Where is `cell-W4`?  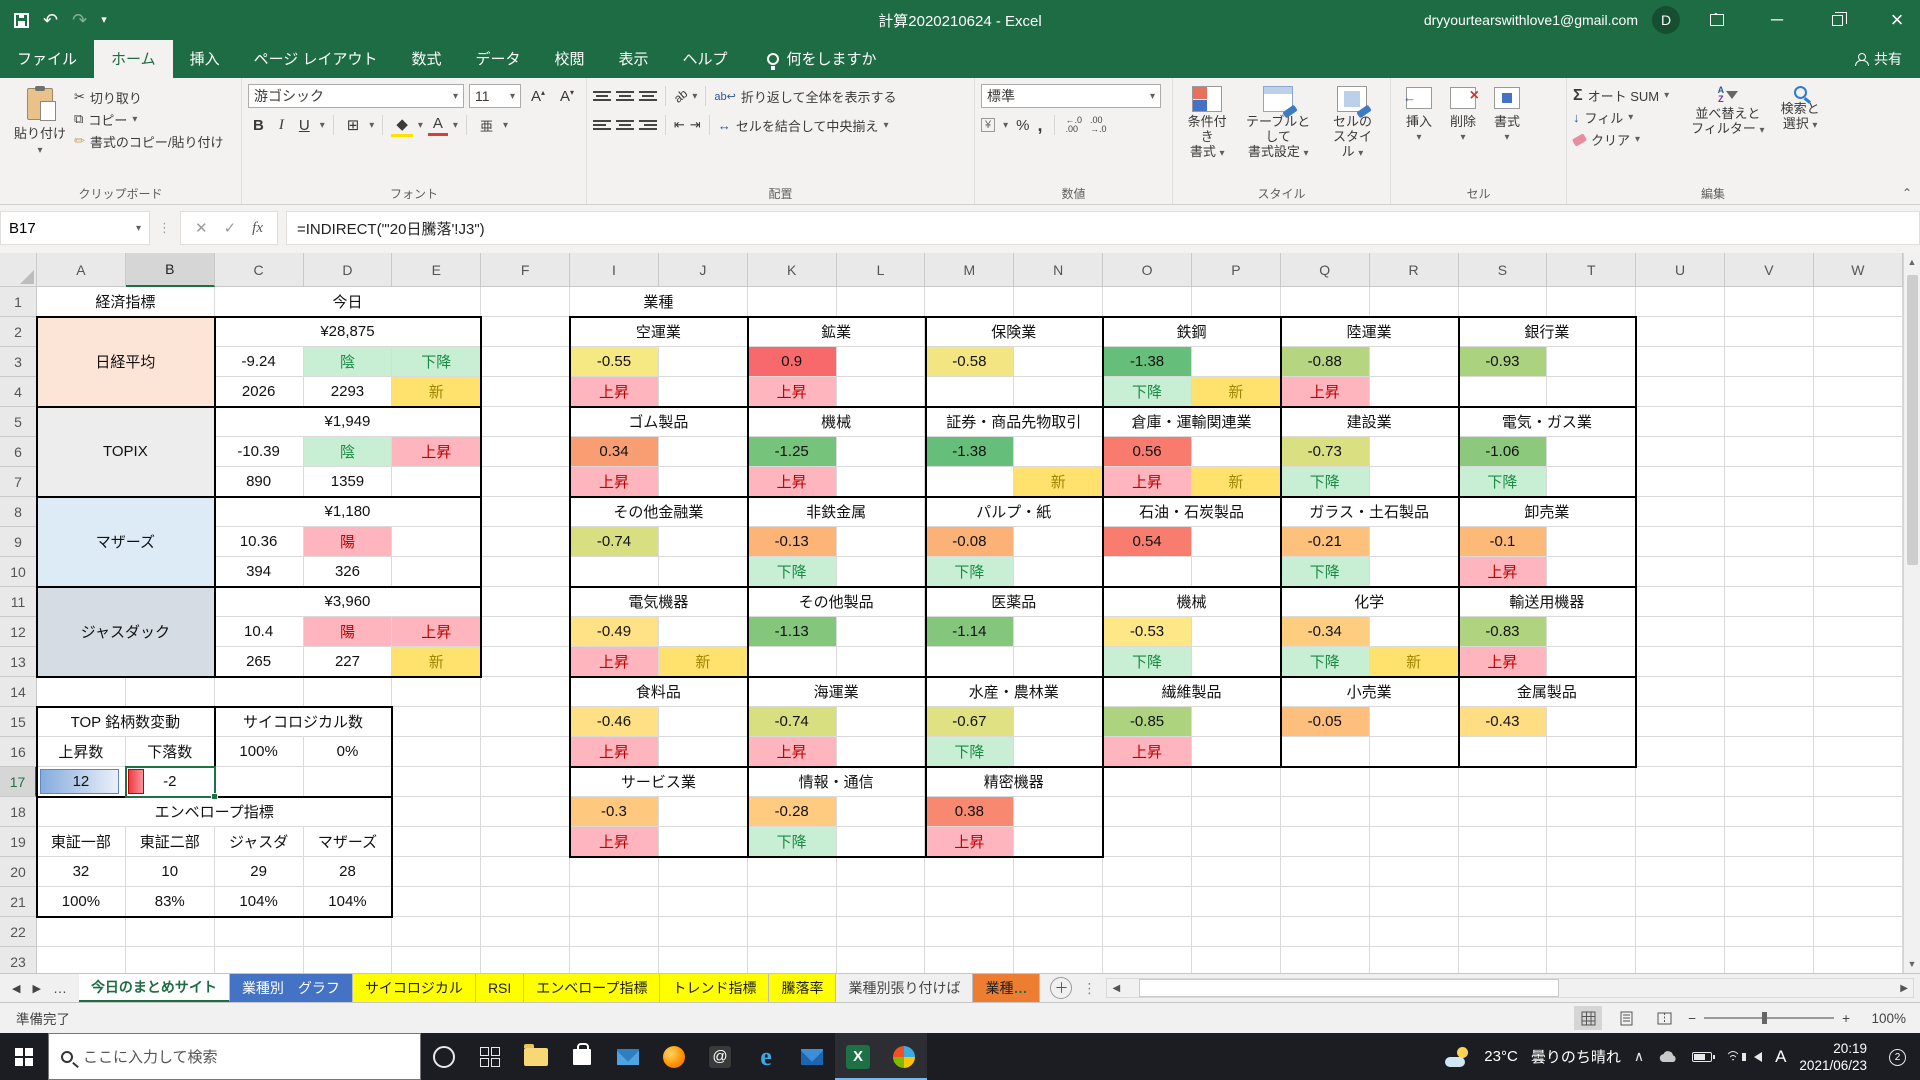
cell-W4 is located at coordinates (1858, 392).